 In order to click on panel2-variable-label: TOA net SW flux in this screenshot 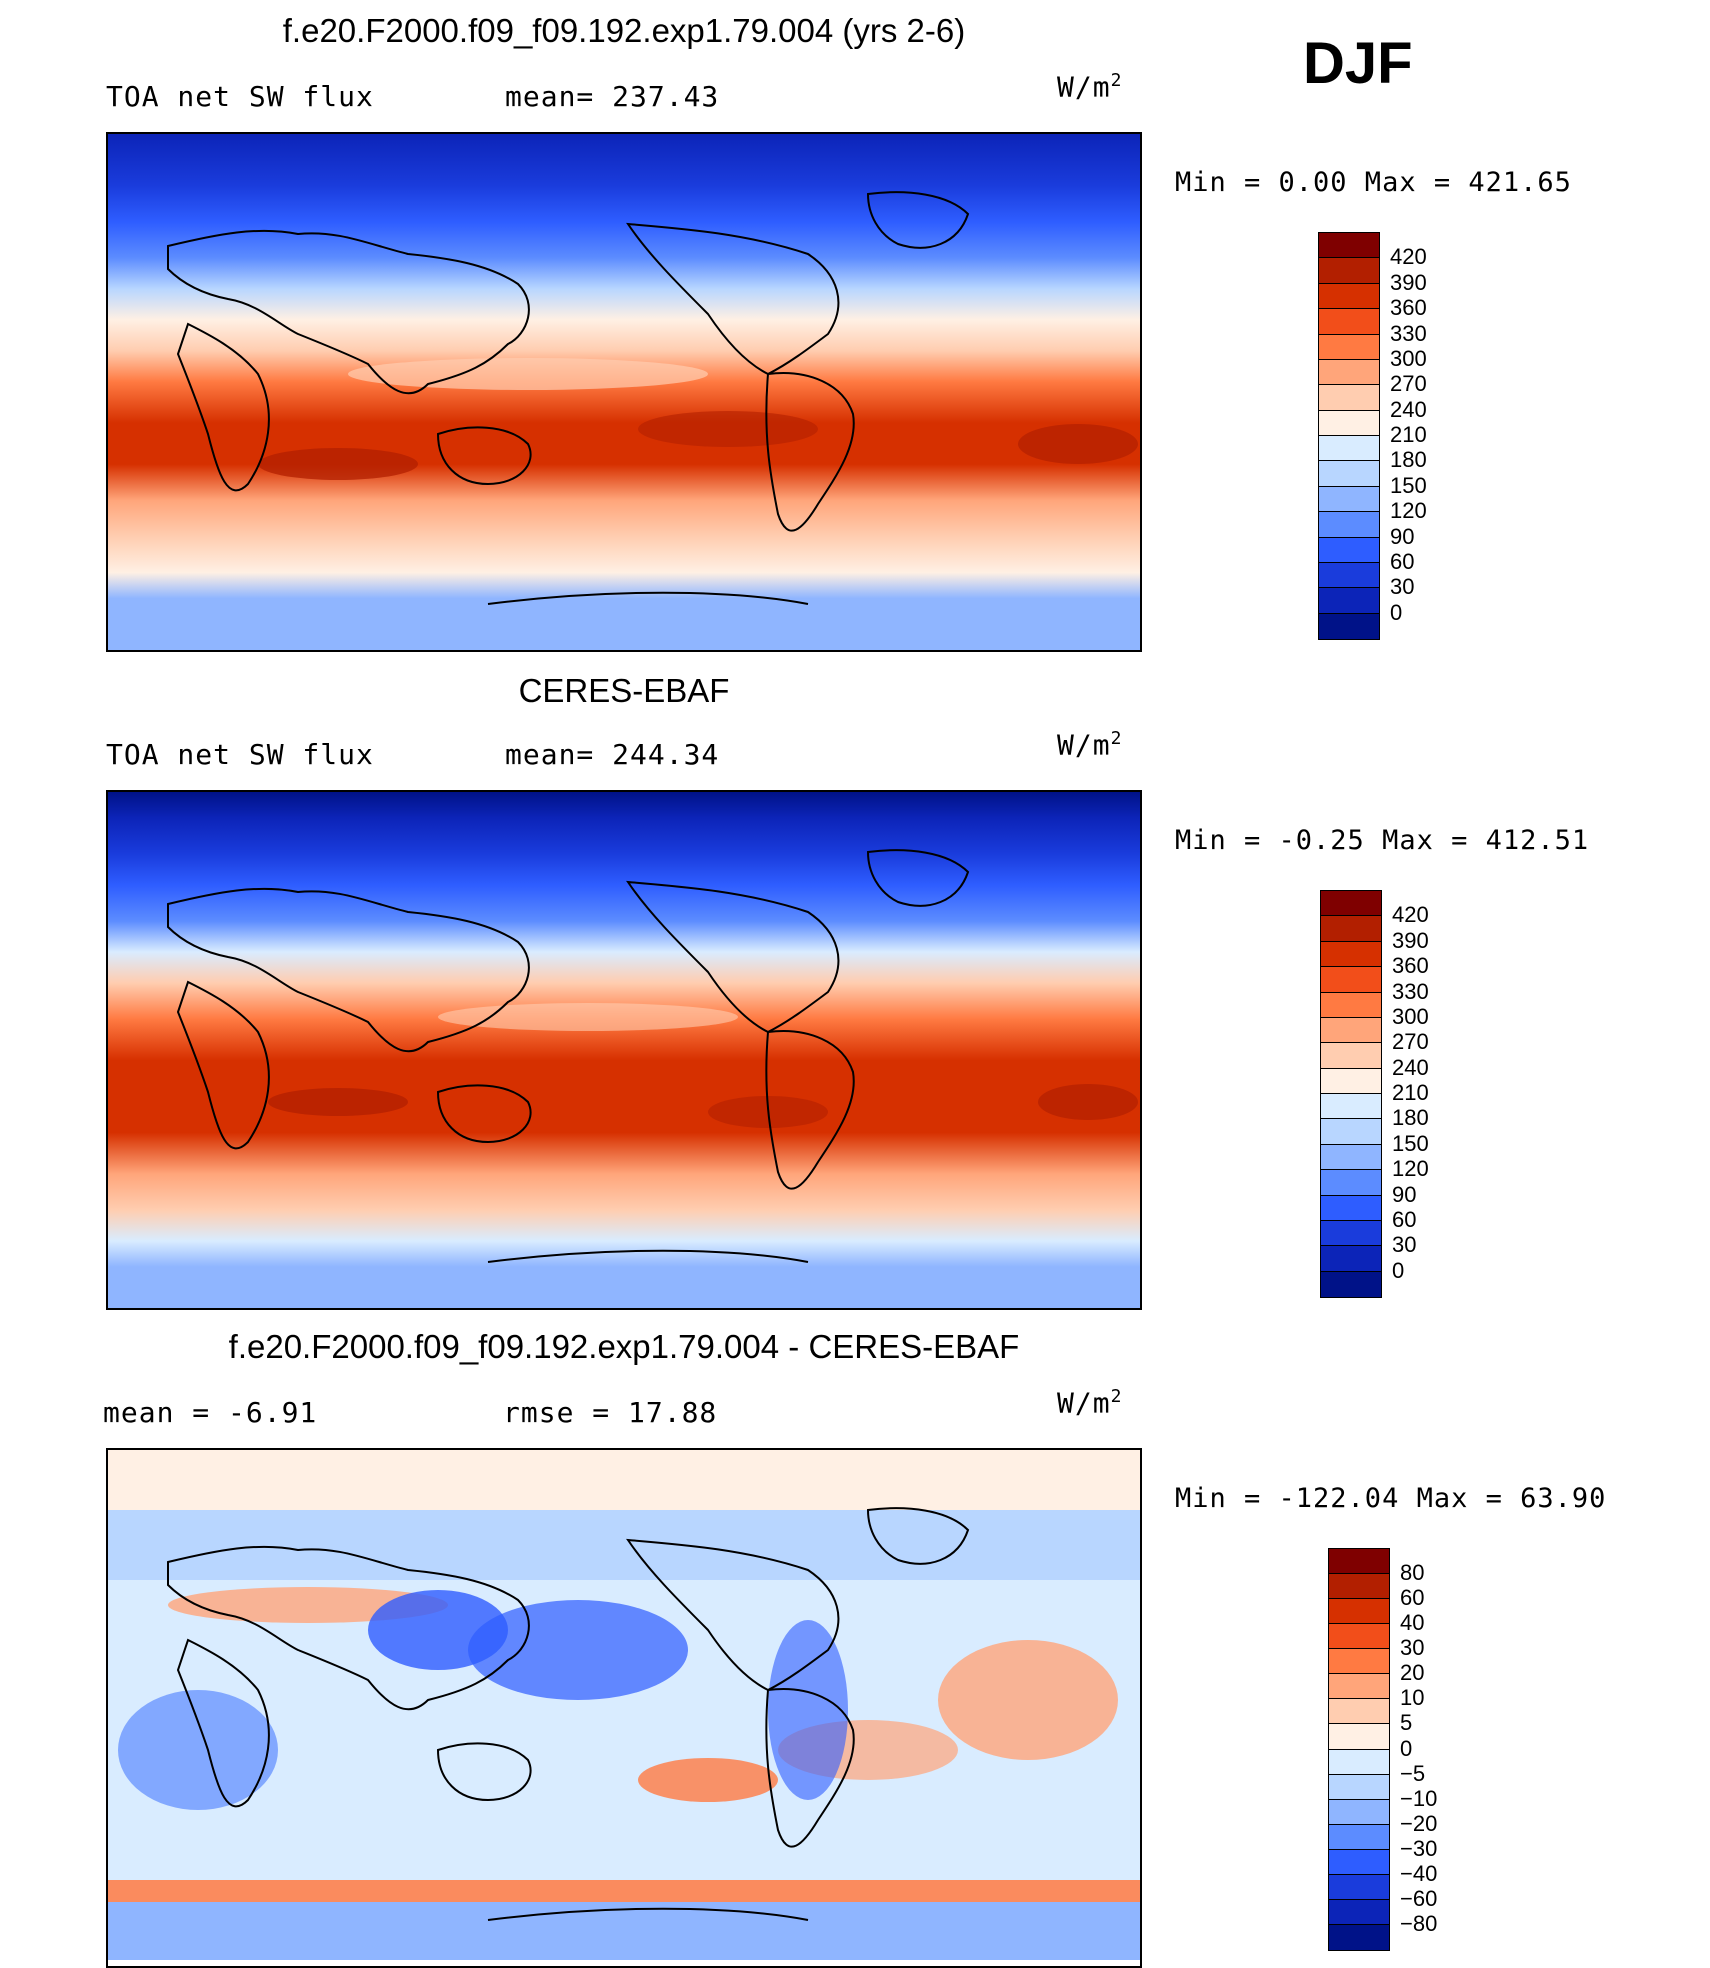, I will do `click(240, 754)`.